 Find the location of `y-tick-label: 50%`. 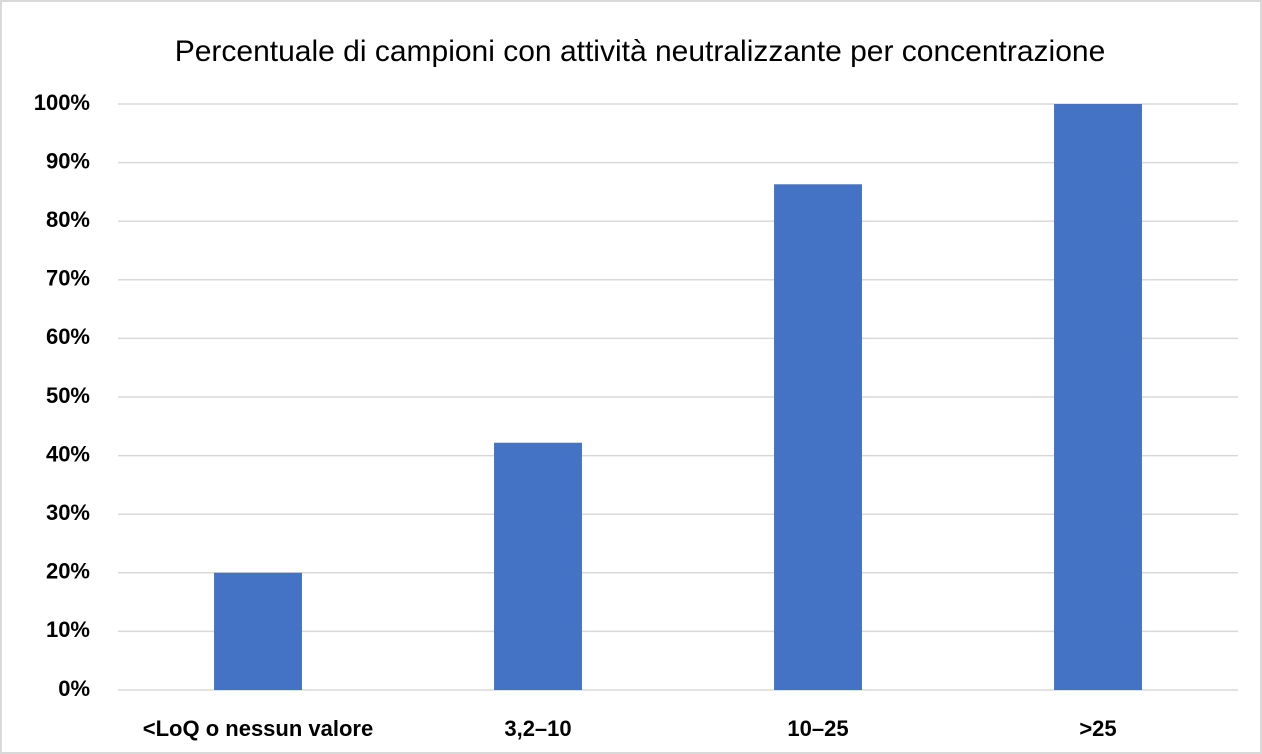

y-tick-label: 50% is located at coordinates (68, 395).